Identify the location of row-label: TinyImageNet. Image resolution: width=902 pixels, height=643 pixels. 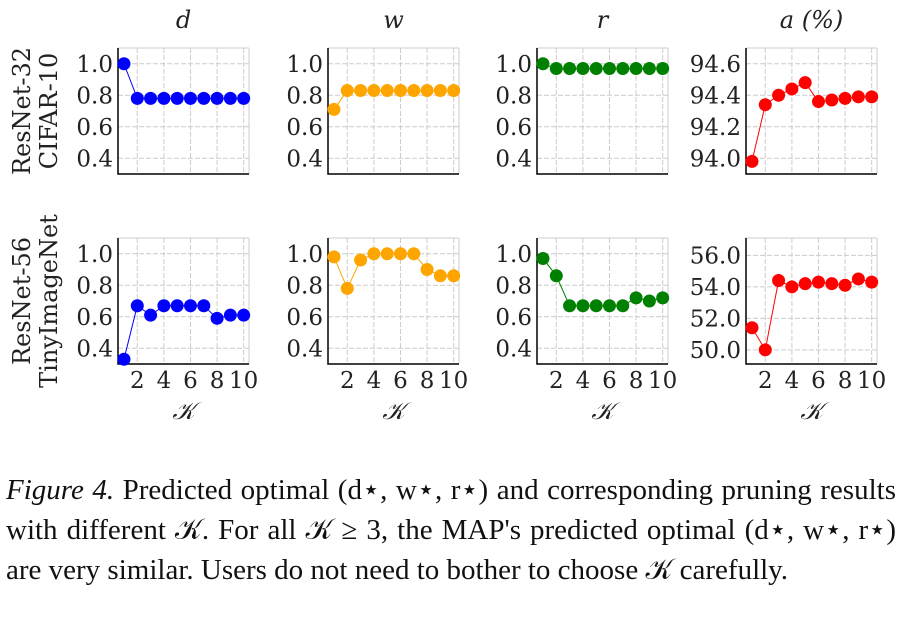
(49, 301).